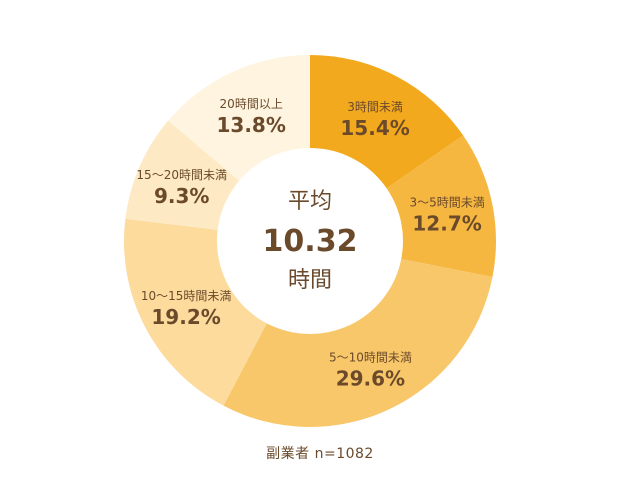 This screenshot has width=640, height=498. I want to click on slice-value-label: 19.2%, so click(185, 317).